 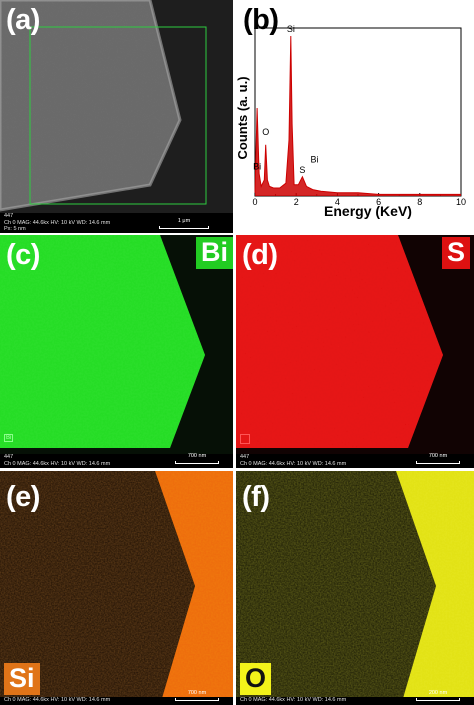 I want to click on scale-bar-d: 700 nm, so click(x=438, y=459).